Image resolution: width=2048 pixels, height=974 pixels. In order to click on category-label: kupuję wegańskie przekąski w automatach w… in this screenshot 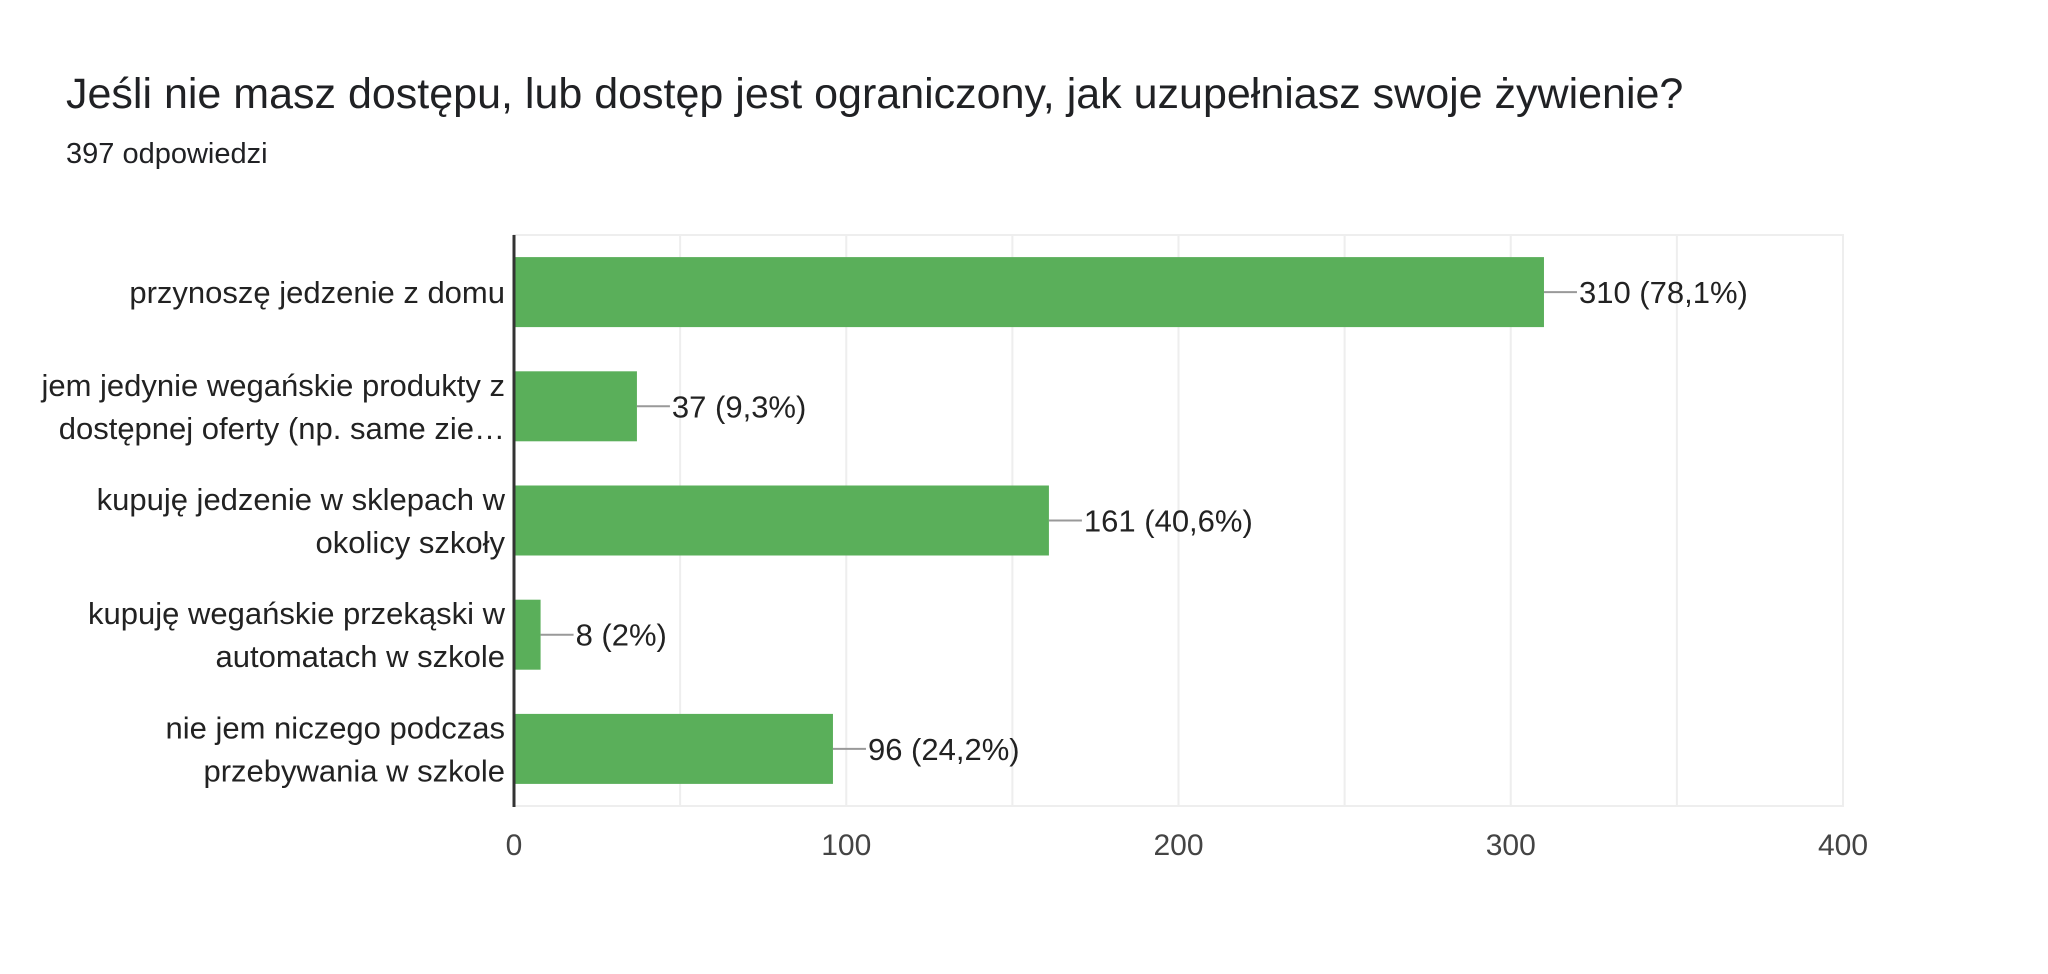, I will do `click(297, 635)`.